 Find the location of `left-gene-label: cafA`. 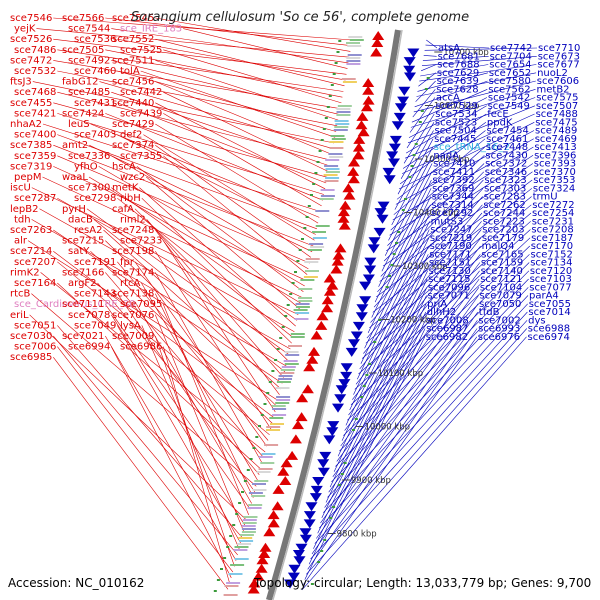

left-gene-label: cafA is located at coordinates (123, 209).